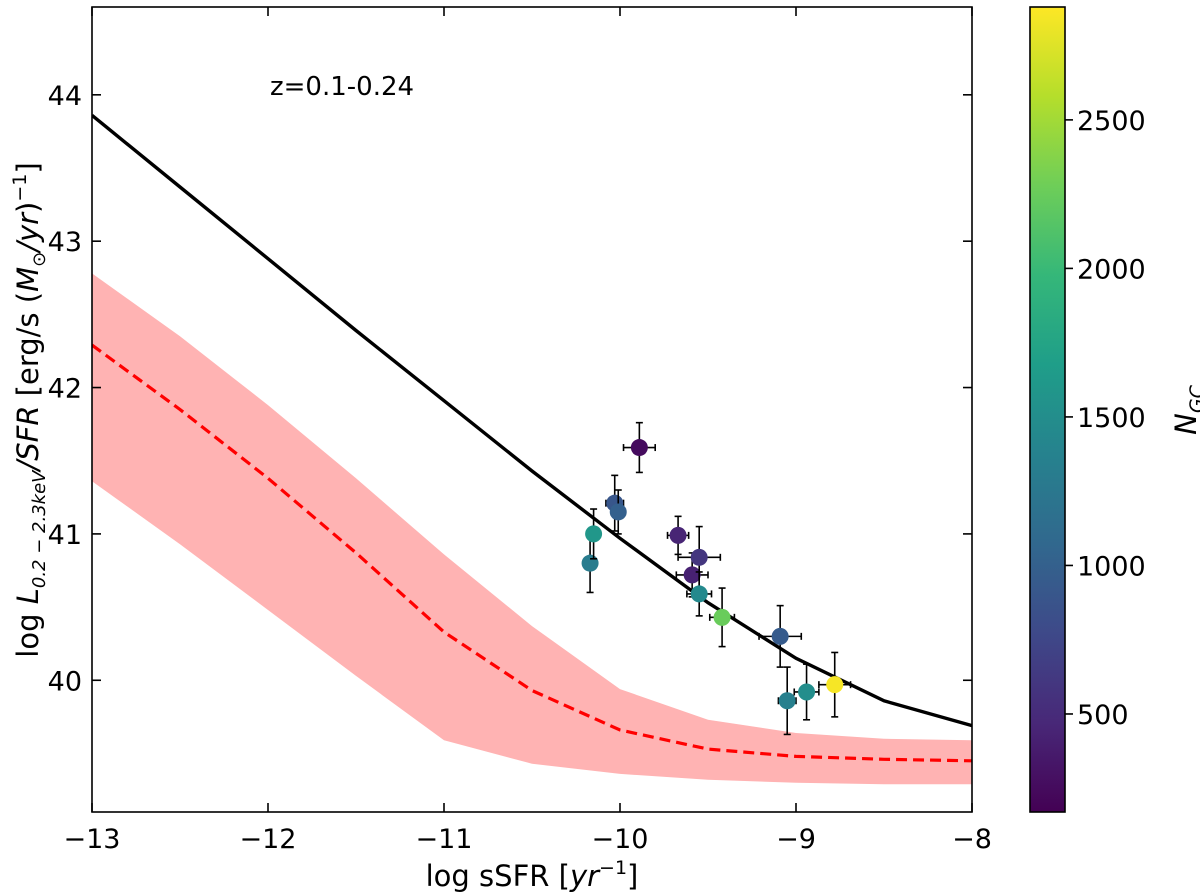 This screenshot has height=892, width=1200. What do you see at coordinates (632, 875) in the screenshot?
I see `x-label-suffix: ]` at bounding box center [632, 875].